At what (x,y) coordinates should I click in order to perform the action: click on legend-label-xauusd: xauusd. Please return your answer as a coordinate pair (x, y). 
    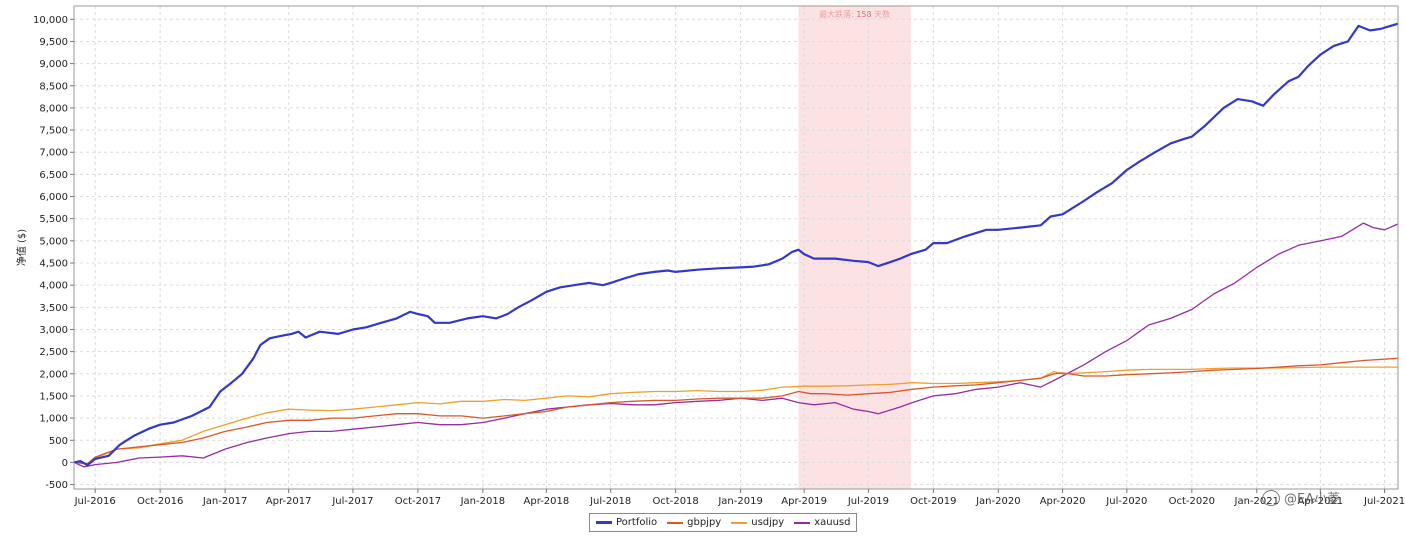
    Looking at the image, I should click on (832, 522).